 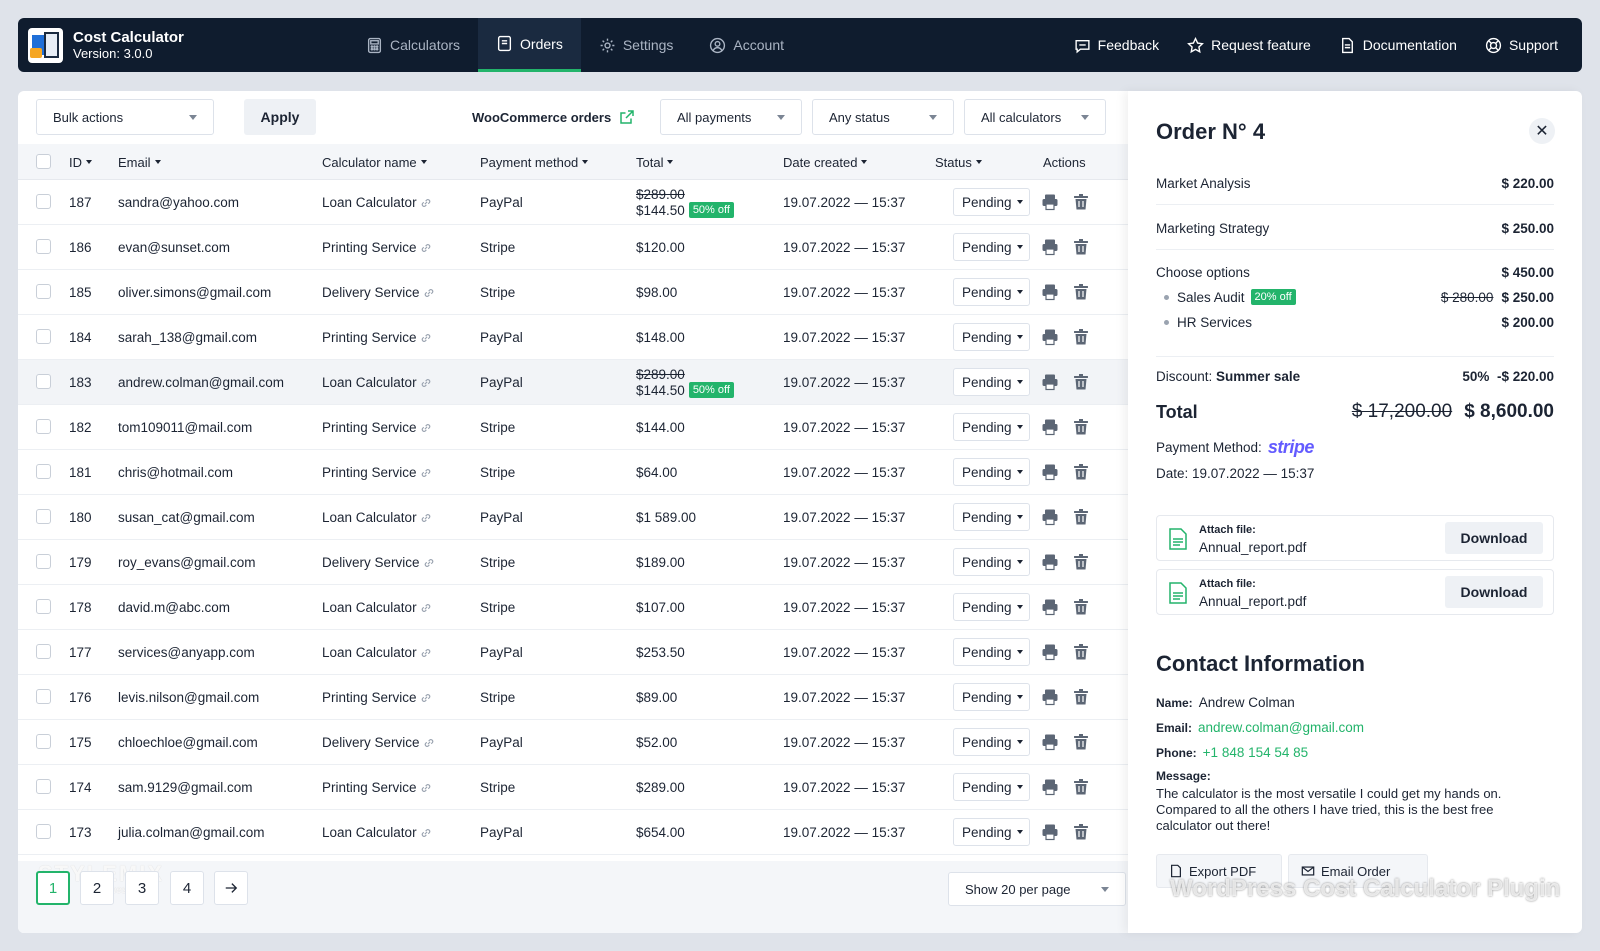 I want to click on calculators-filter: All calculators, so click(x=1035, y=117).